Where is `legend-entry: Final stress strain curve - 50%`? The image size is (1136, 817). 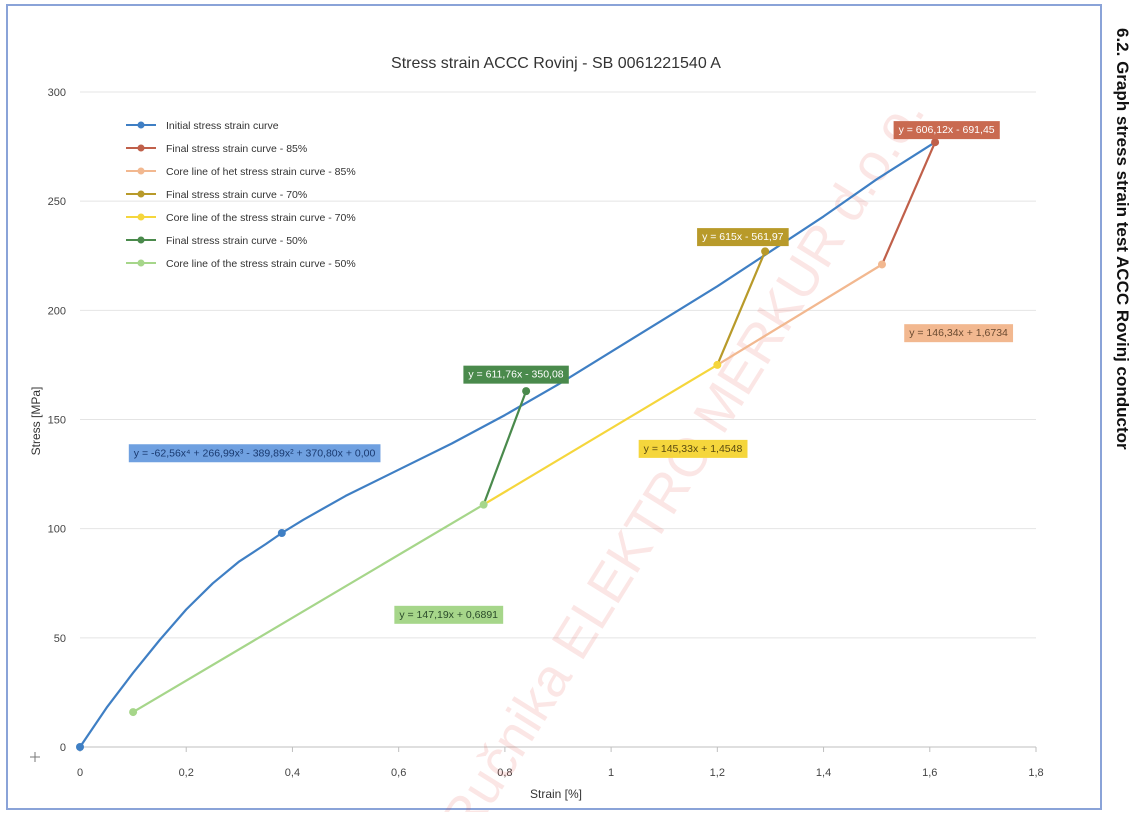
legend-entry: Final stress strain curve - 50% is located at coordinates (216, 241).